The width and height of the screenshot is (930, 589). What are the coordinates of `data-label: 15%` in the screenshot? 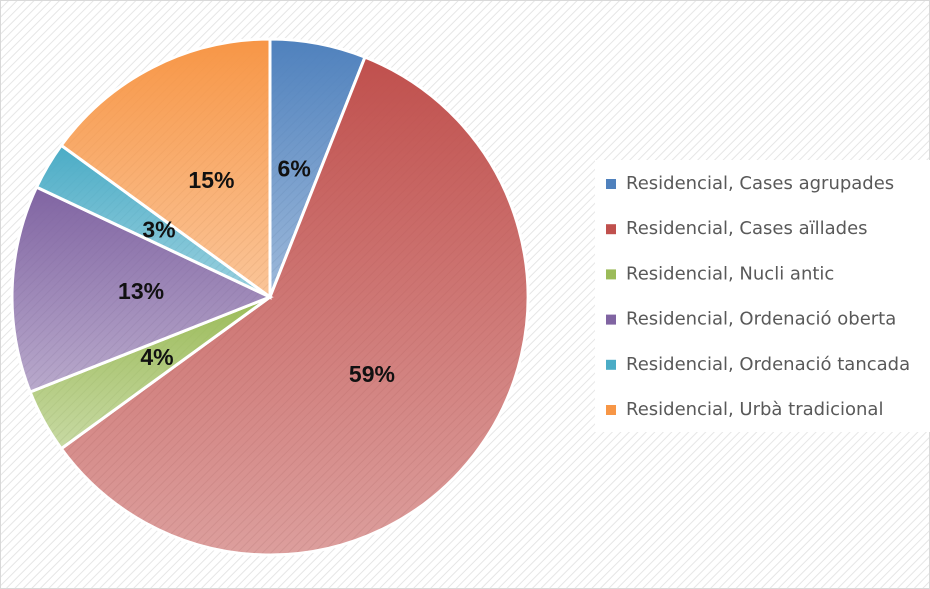 It's located at (211, 180).